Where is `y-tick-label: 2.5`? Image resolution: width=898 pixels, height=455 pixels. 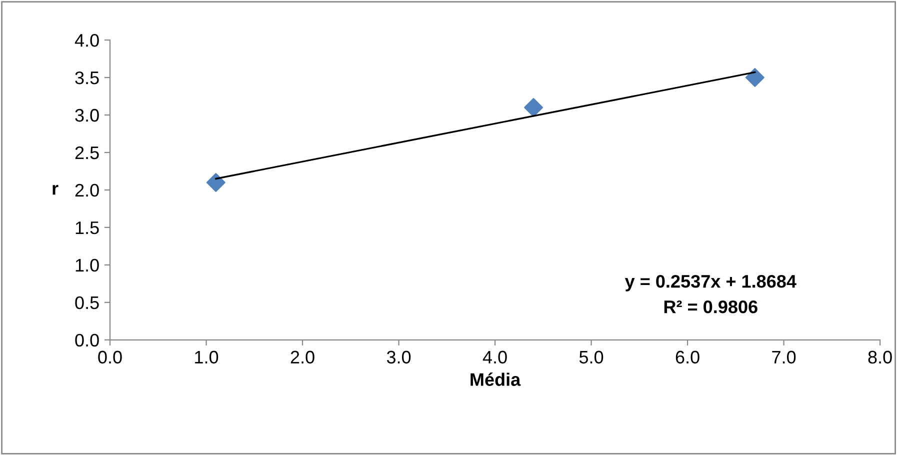 y-tick-label: 2.5 is located at coordinates (87, 153).